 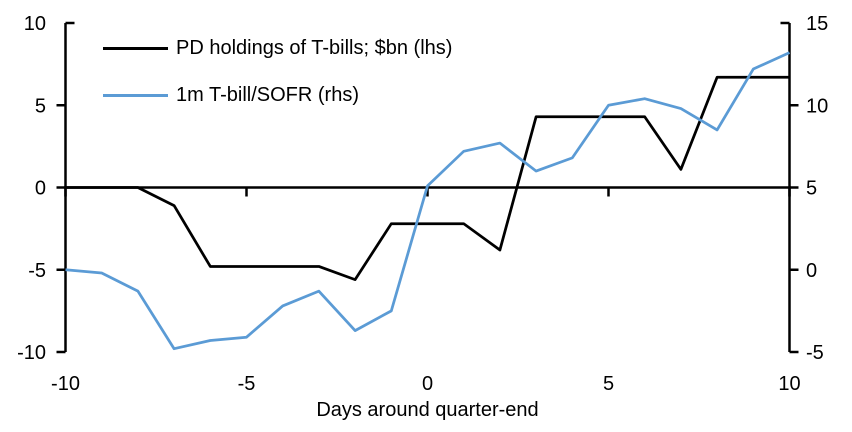 What do you see at coordinates (427, 384) in the screenshot?
I see `x-axis-tick-label: 0` at bounding box center [427, 384].